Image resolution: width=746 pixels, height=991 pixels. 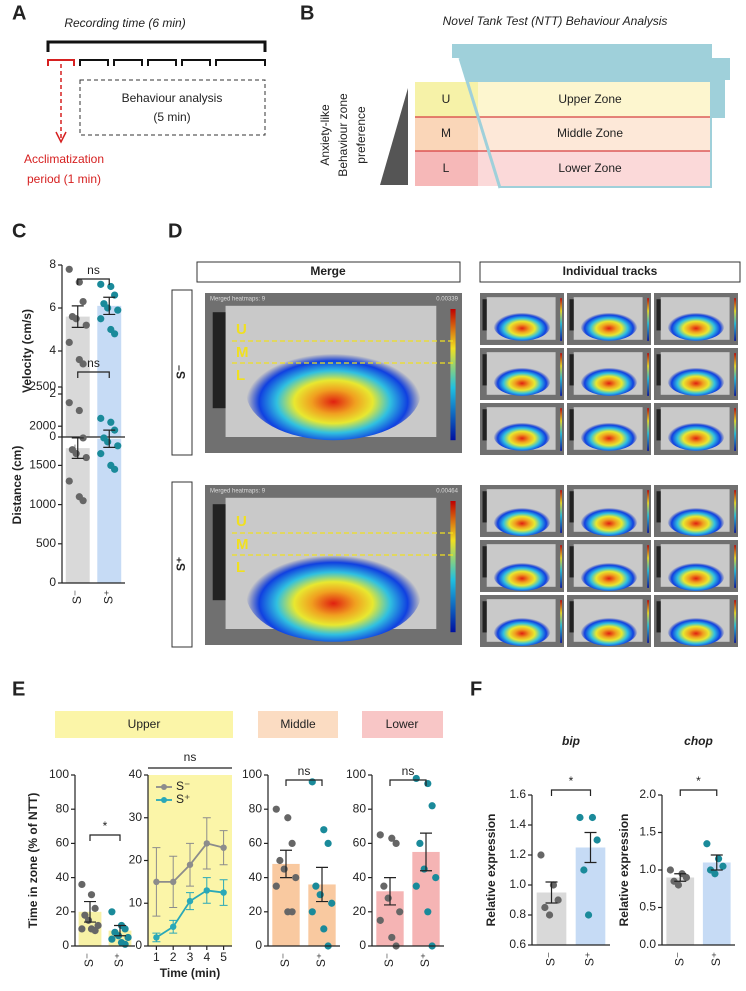 What do you see at coordinates (447, 300) in the screenshot?
I see `heatmap-max: 0.00339` at bounding box center [447, 300].